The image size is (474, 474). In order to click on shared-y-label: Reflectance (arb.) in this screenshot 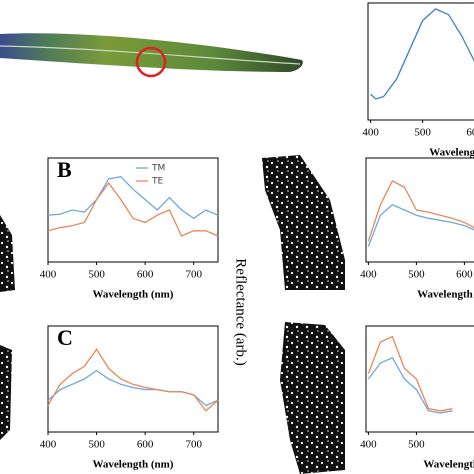, I will do `click(241, 311)`.